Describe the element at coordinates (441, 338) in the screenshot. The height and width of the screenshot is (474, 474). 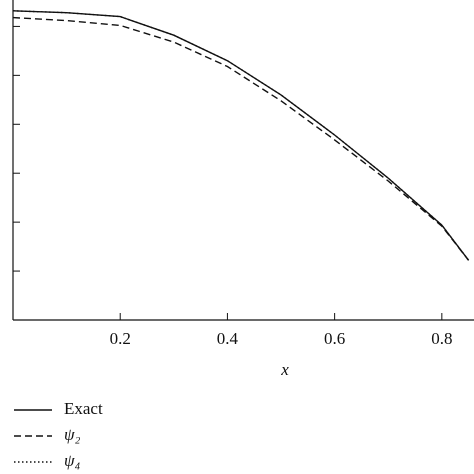
I see `x-tick-label: 0.8` at that location.